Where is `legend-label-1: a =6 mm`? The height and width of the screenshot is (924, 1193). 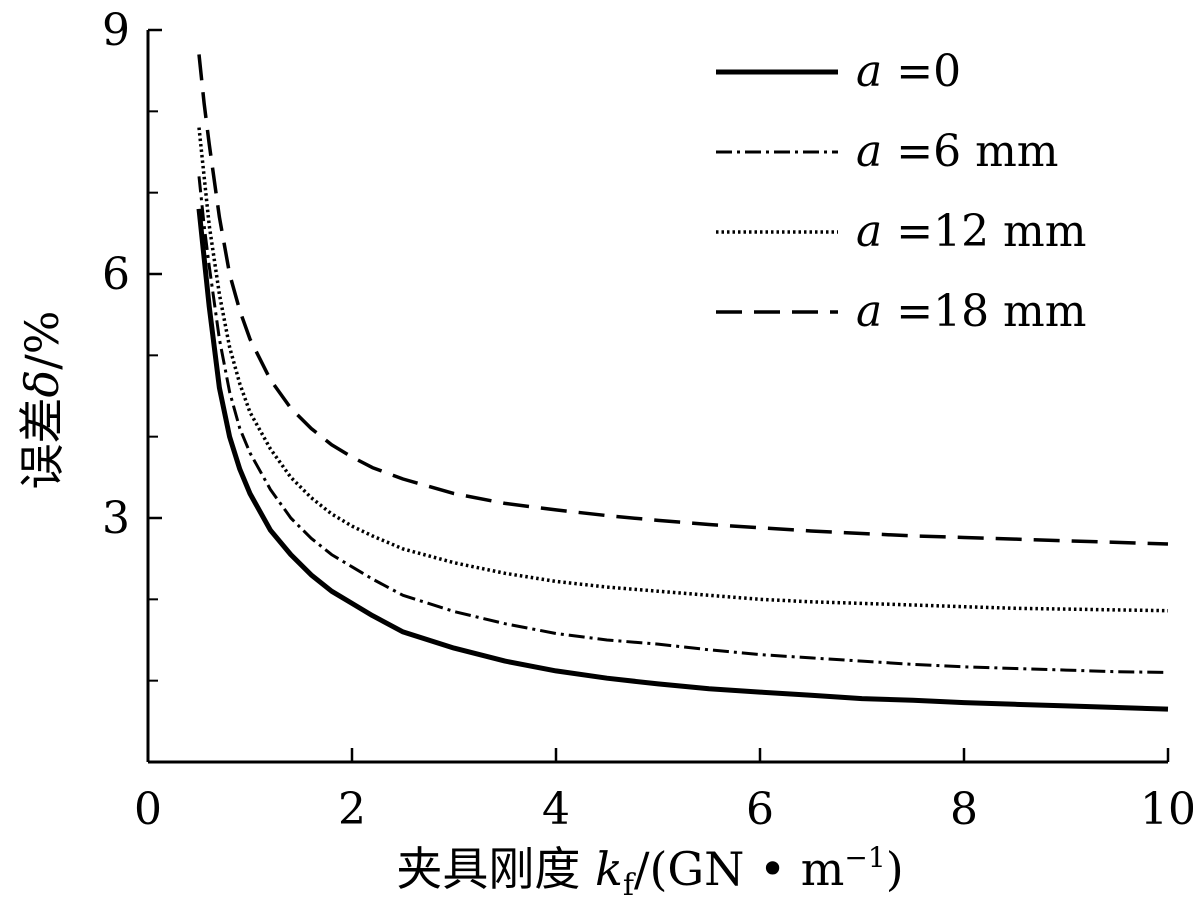
legend-label-1: a =6 mm is located at coordinates (957, 151).